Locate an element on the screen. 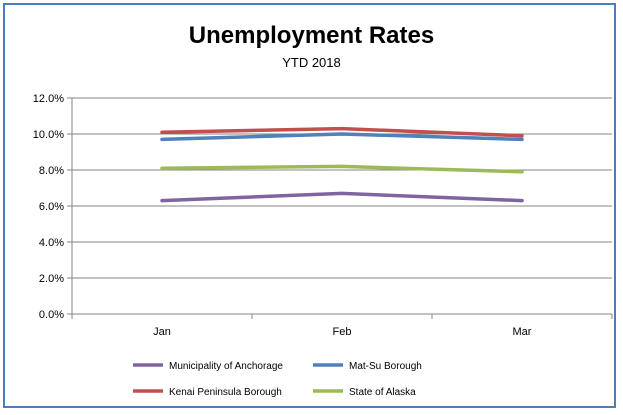 The image size is (623, 415). legend-label: Municipality of Anchorage is located at coordinates (226, 366).